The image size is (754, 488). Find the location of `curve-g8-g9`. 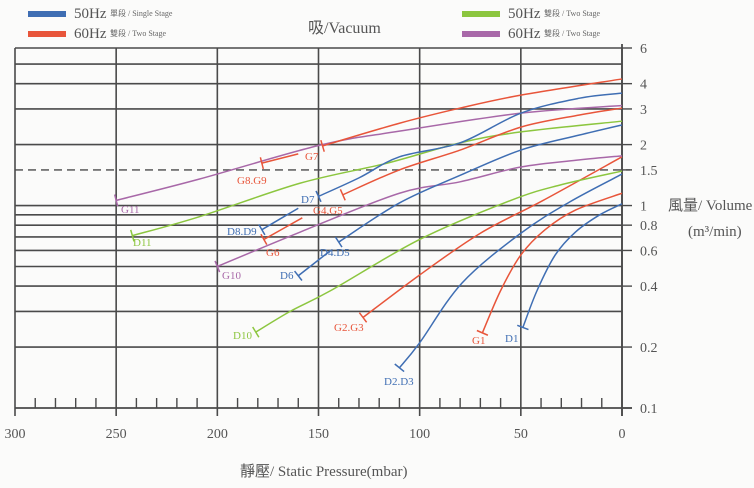

curve-g8-g9 is located at coordinates (280, 158).